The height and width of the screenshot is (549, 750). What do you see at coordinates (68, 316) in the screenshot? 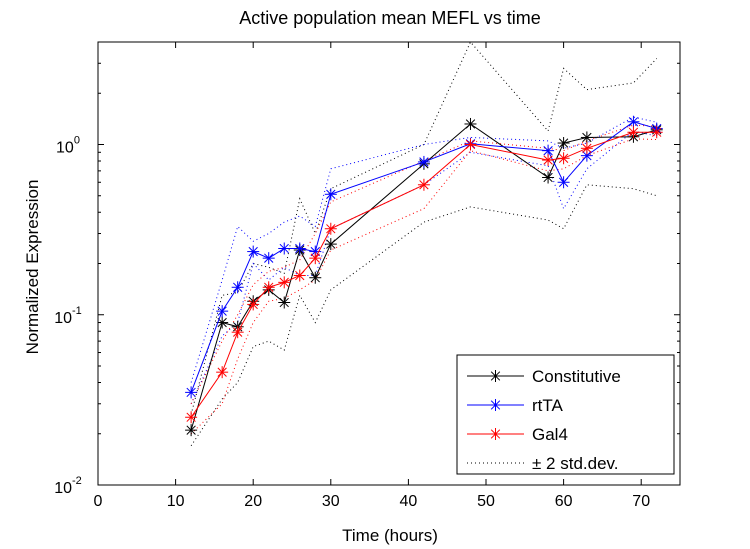
I see `y-tick-label: 10⁻¹` at bounding box center [68, 316].